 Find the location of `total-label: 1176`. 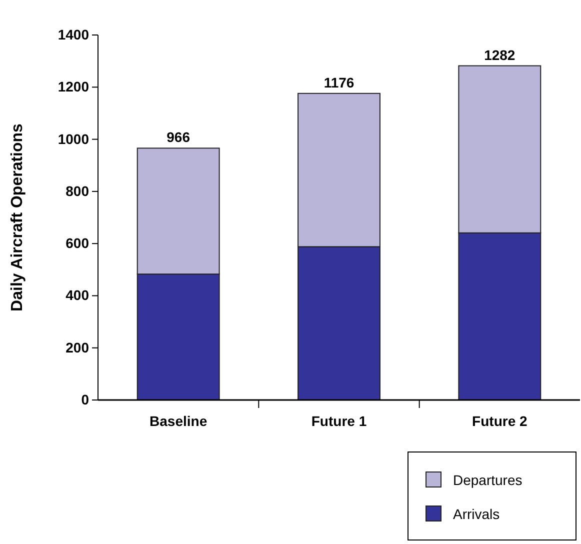

total-label: 1176 is located at coordinates (339, 82).